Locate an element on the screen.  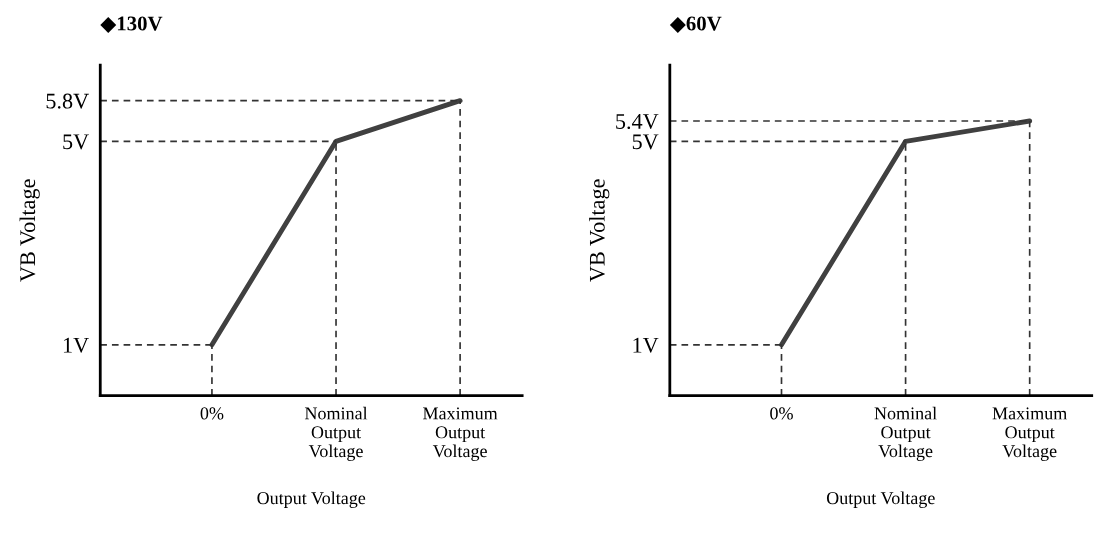
y-tick-label: 5.8V is located at coordinates (67, 101).